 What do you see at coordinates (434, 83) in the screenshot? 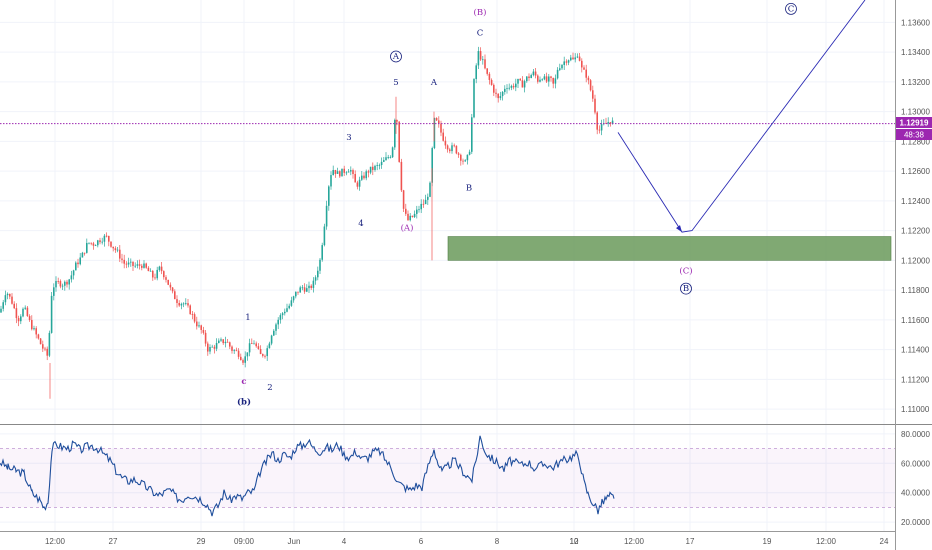
I see `wave-label: A` at bounding box center [434, 83].